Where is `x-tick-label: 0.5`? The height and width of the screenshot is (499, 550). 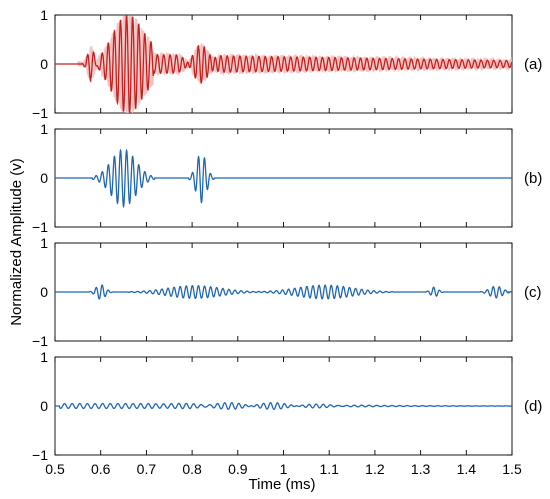 x-tick-label: 0.5 is located at coordinates (55, 469).